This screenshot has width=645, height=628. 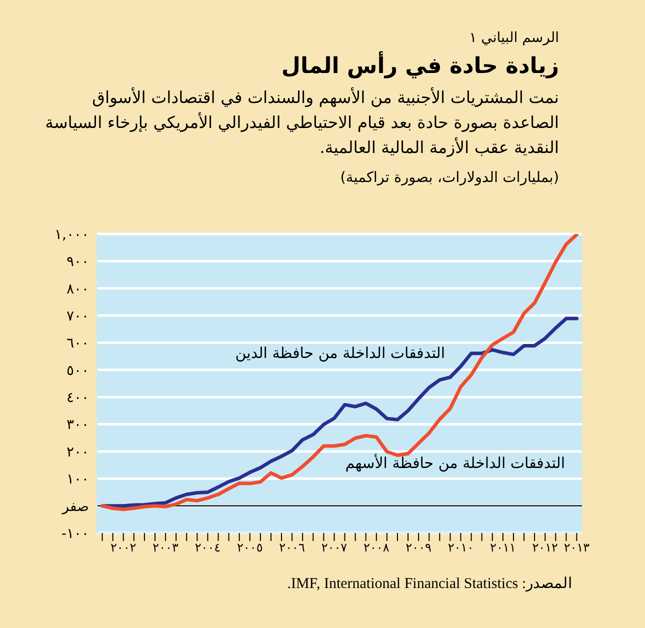 What do you see at coordinates (340, 353) in the screenshot?
I see `series-label: التدفقات الداخلة من حافظة الدين` at bounding box center [340, 353].